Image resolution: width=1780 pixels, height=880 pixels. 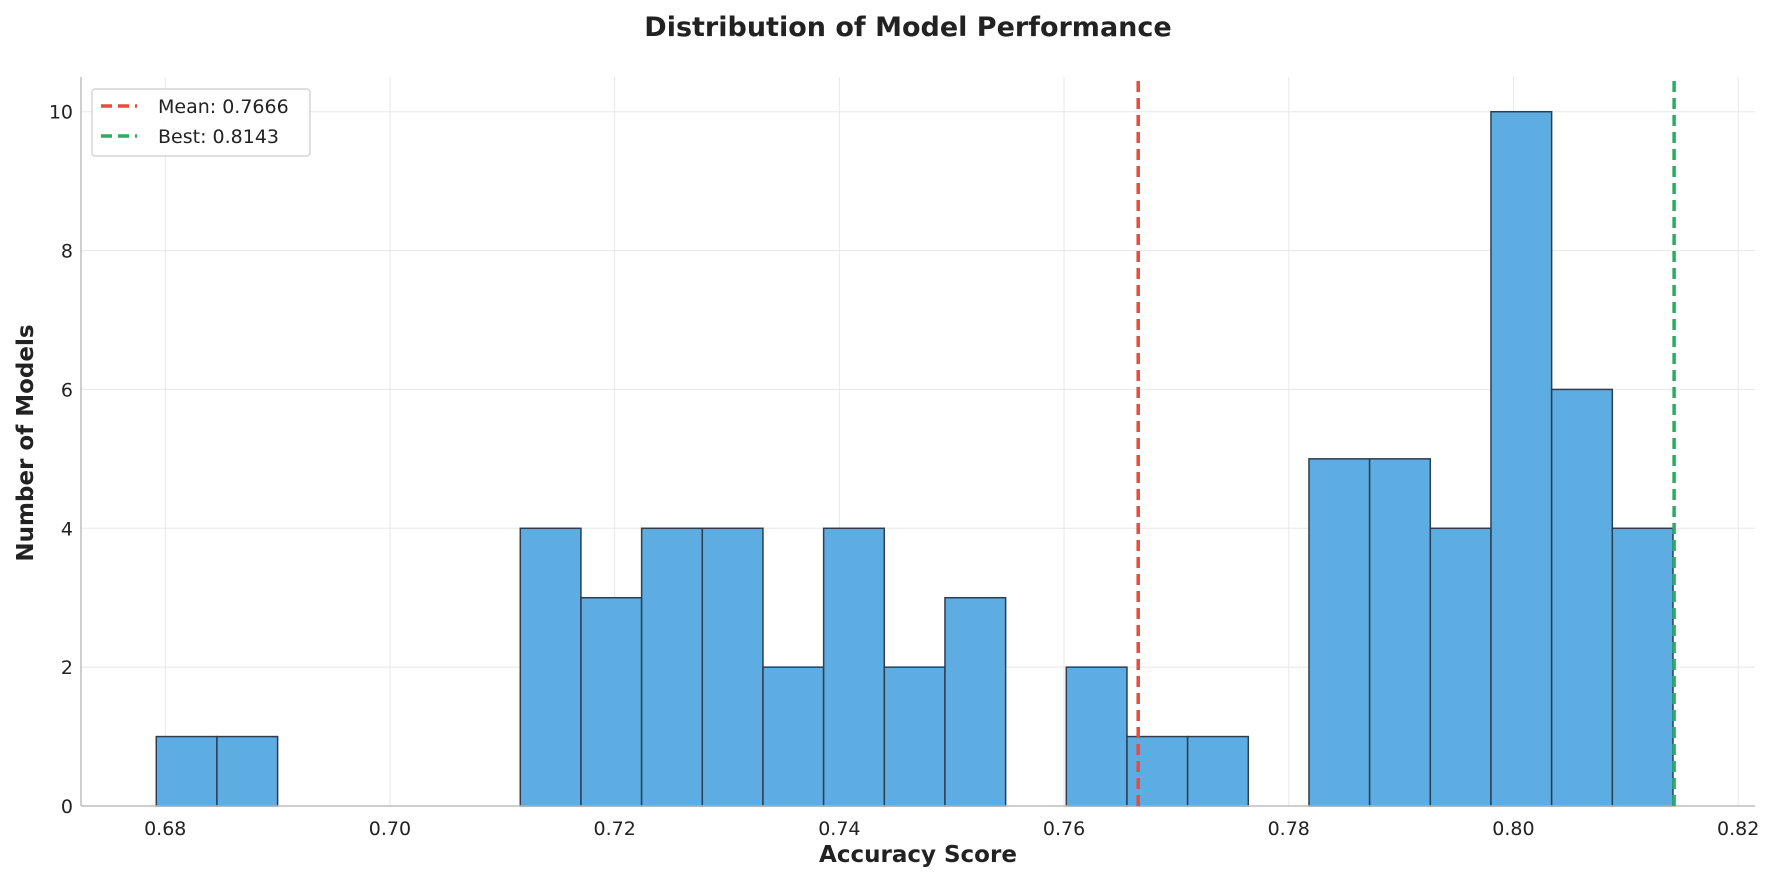 What do you see at coordinates (1064, 829) in the screenshot?
I see `x-tick-label: 0.76` at bounding box center [1064, 829].